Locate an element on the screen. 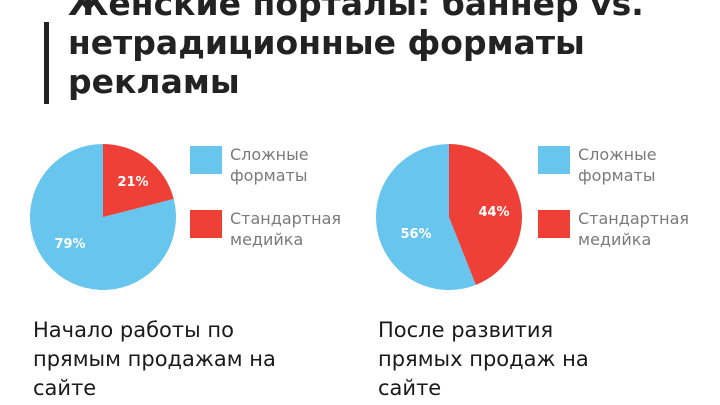 This screenshot has width=720, height=405. legend-item-complex-1: Сложные форматы is located at coordinates (275, 165).